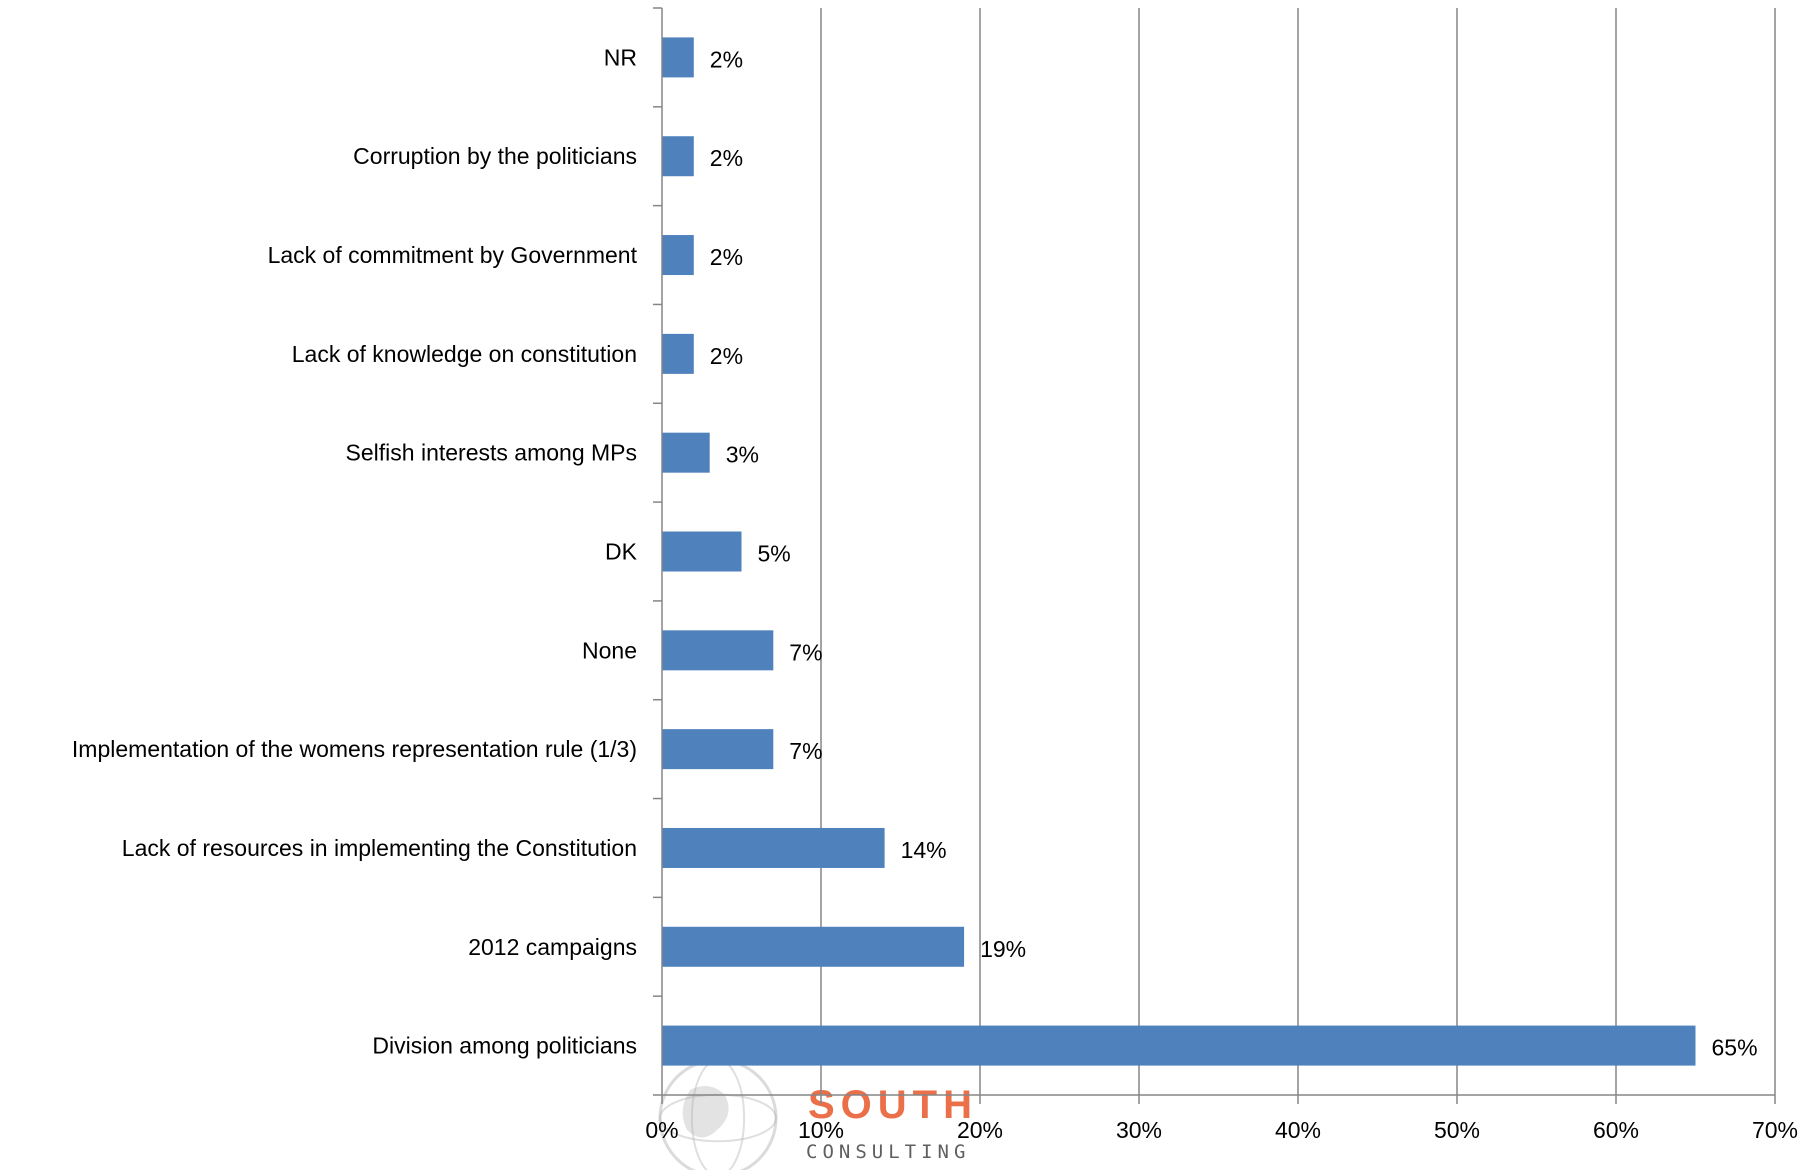  Describe the element at coordinates (491, 453) in the screenshot. I see `category-label-5: Selfish interests among MPs` at that location.